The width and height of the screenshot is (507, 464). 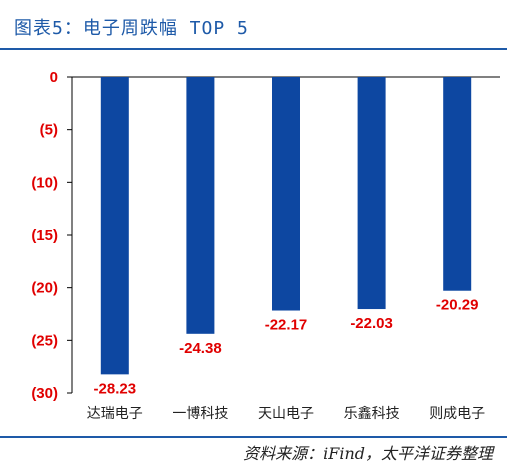 I want to click on y-tick-label: (20), so click(x=44, y=288).